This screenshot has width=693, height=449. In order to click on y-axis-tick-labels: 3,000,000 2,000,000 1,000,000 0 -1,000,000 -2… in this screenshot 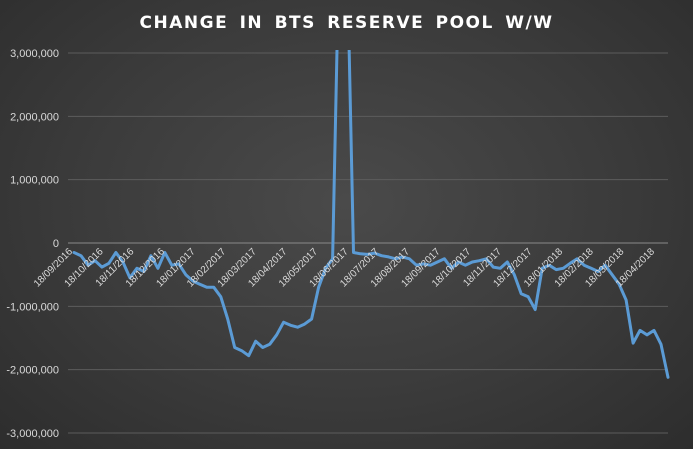, I will do `click(32, 244)`.